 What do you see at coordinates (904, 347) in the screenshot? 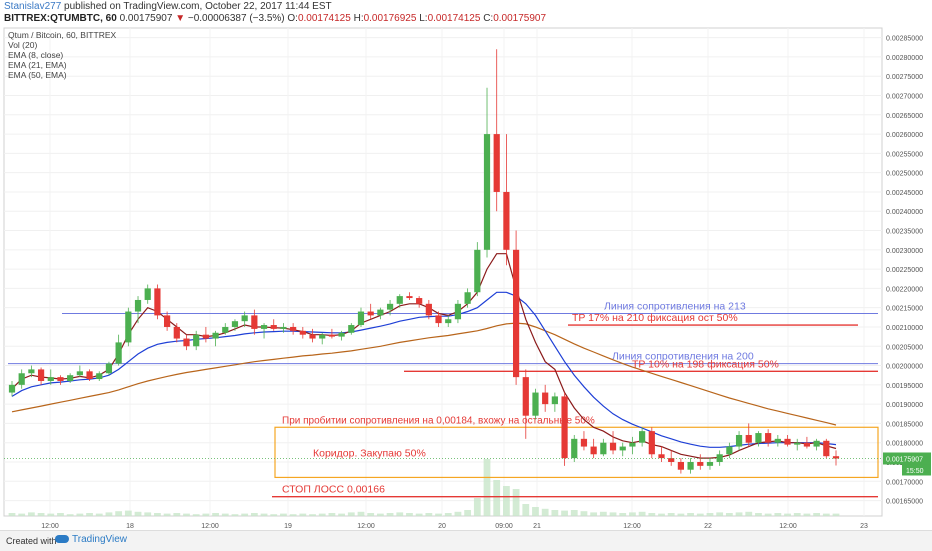
I see `y-tick-label: 0.00205000` at bounding box center [904, 347].